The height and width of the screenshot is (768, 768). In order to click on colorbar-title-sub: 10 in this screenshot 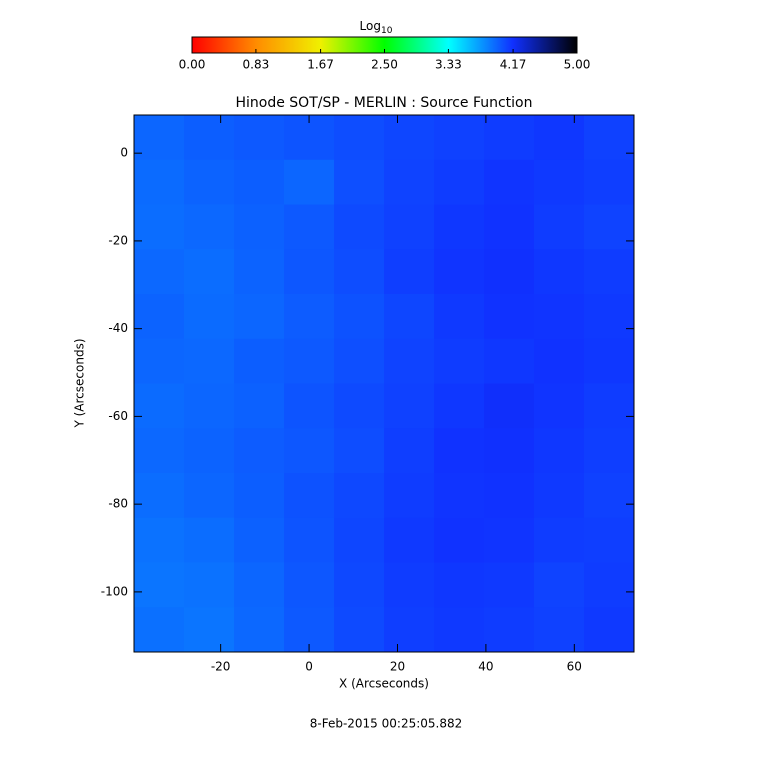, I will do `click(387, 31)`.